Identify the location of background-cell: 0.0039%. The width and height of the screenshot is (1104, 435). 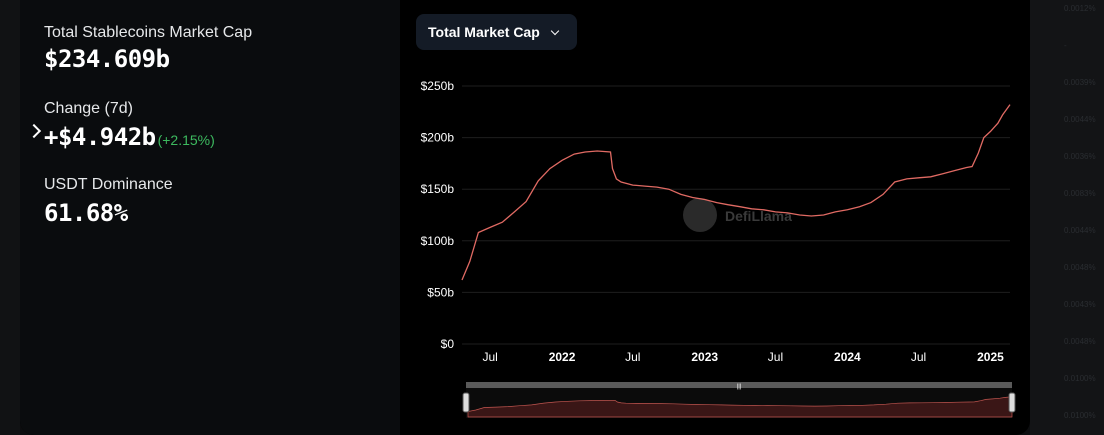
(1080, 82).